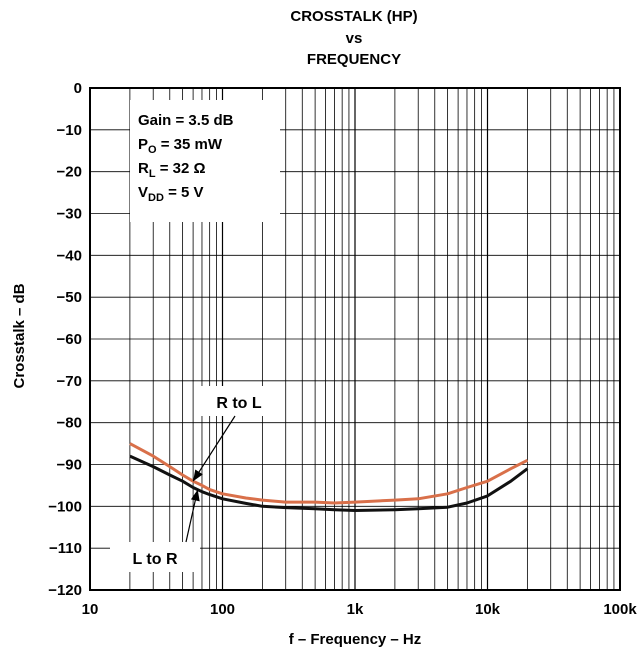 The height and width of the screenshot is (658, 644). What do you see at coordinates (214, 448) in the screenshot?
I see `annotation-leader` at bounding box center [214, 448].